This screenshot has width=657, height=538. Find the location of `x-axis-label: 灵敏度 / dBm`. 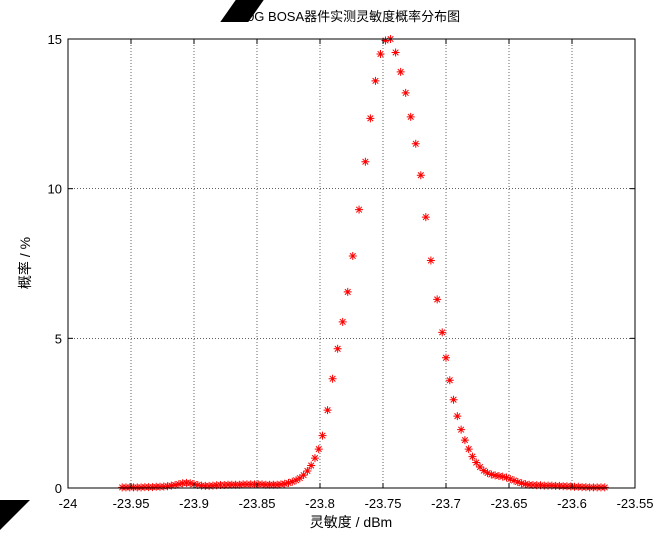

x-axis-label: 灵敏度 / dBm is located at coordinates (351, 522).